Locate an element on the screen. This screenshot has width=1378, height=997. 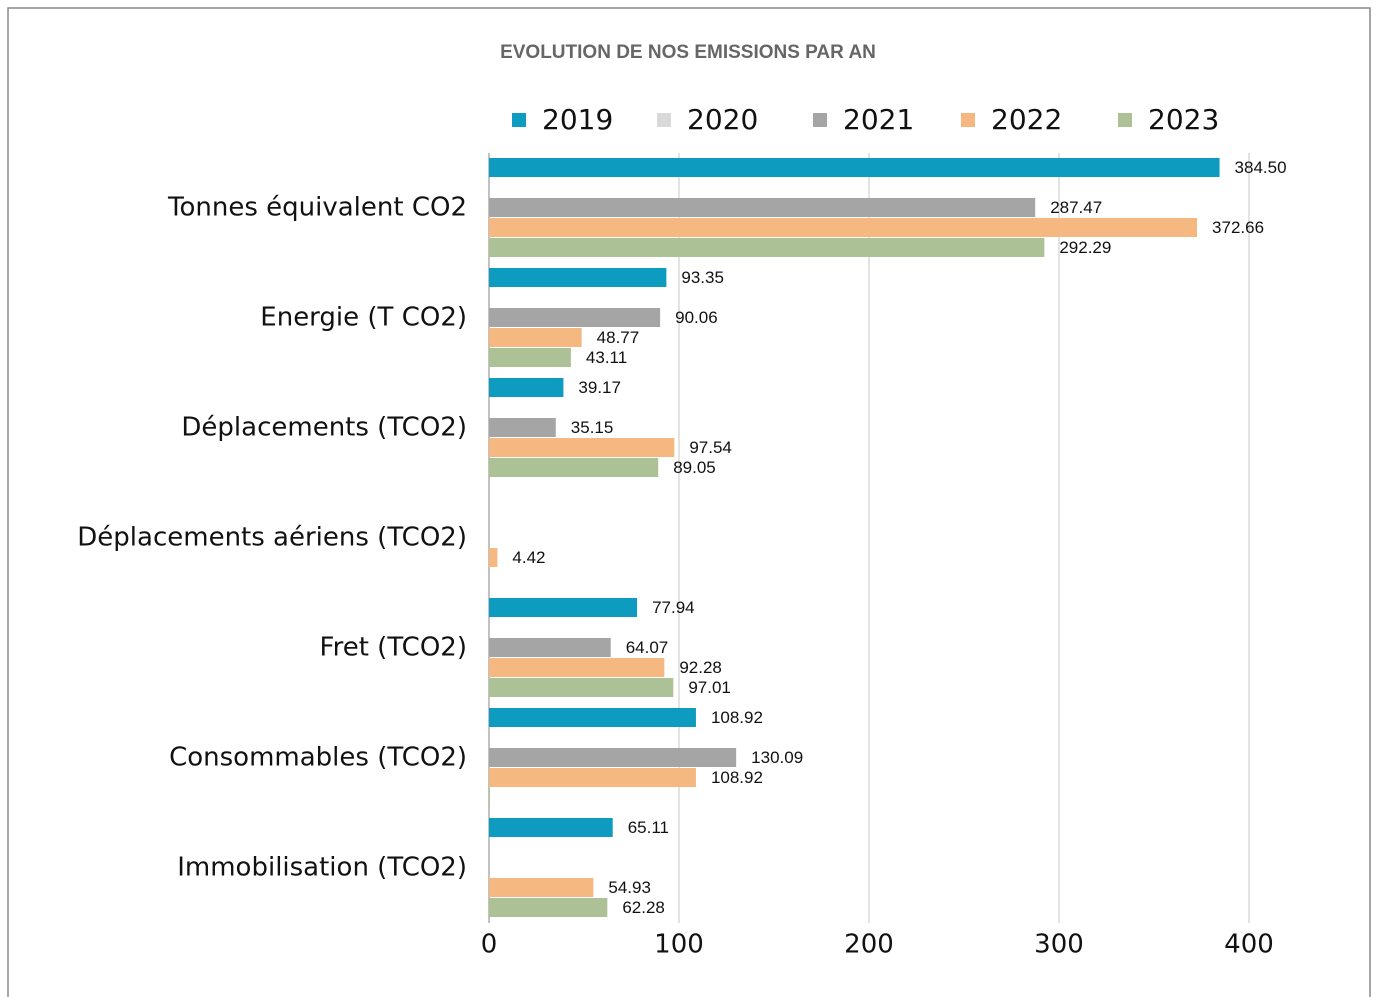
category-label: Fret (TCO2) is located at coordinates (393, 648).